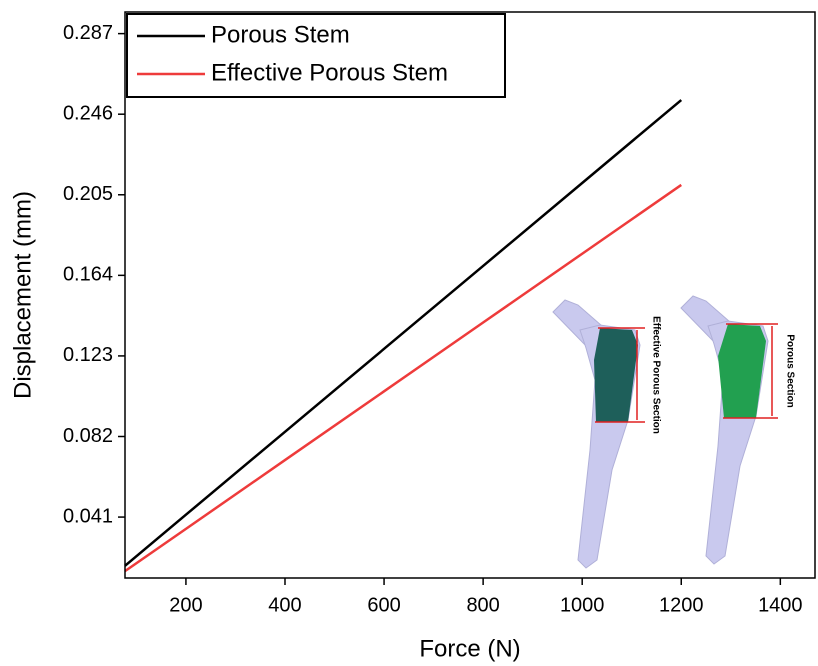  I want to click on y-tick-label: 0.164, so click(88, 275).